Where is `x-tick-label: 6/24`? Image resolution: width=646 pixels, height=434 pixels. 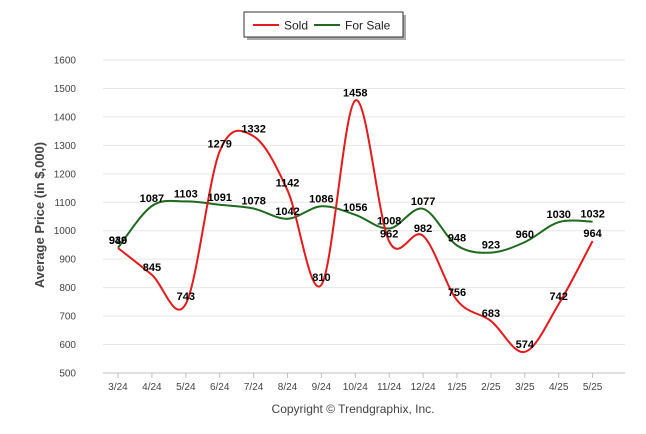 x-tick-label: 6/24 is located at coordinates (220, 387).